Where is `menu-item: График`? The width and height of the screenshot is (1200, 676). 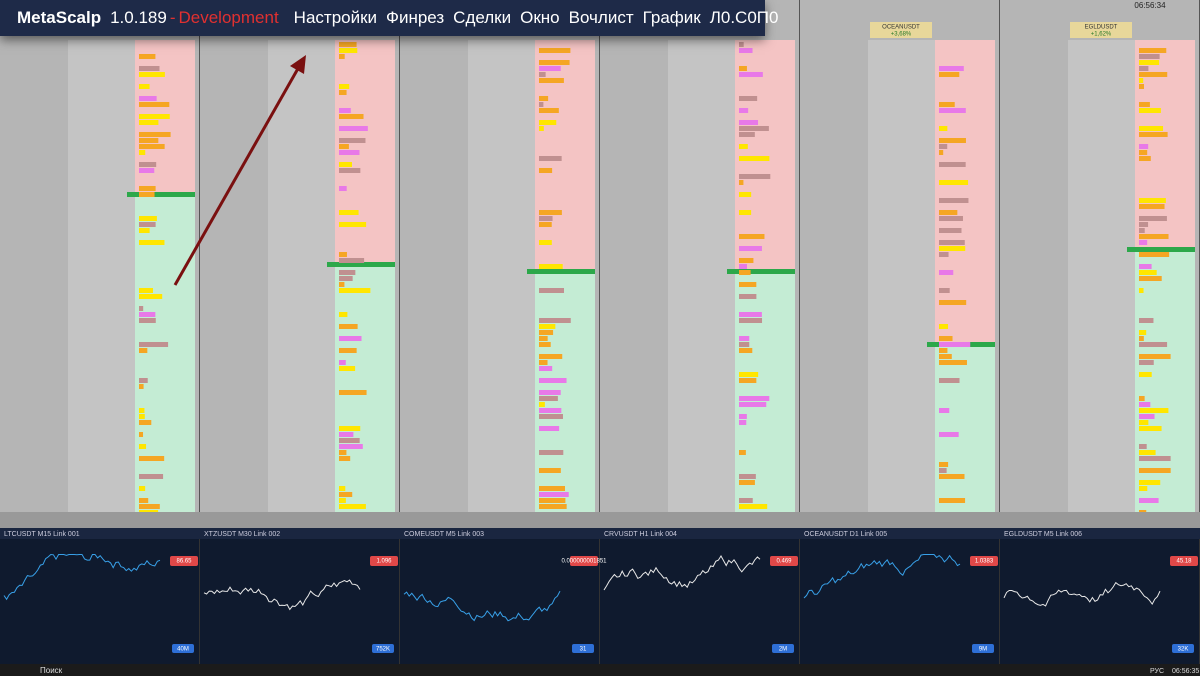 menu-item: График is located at coordinates (671, 17).